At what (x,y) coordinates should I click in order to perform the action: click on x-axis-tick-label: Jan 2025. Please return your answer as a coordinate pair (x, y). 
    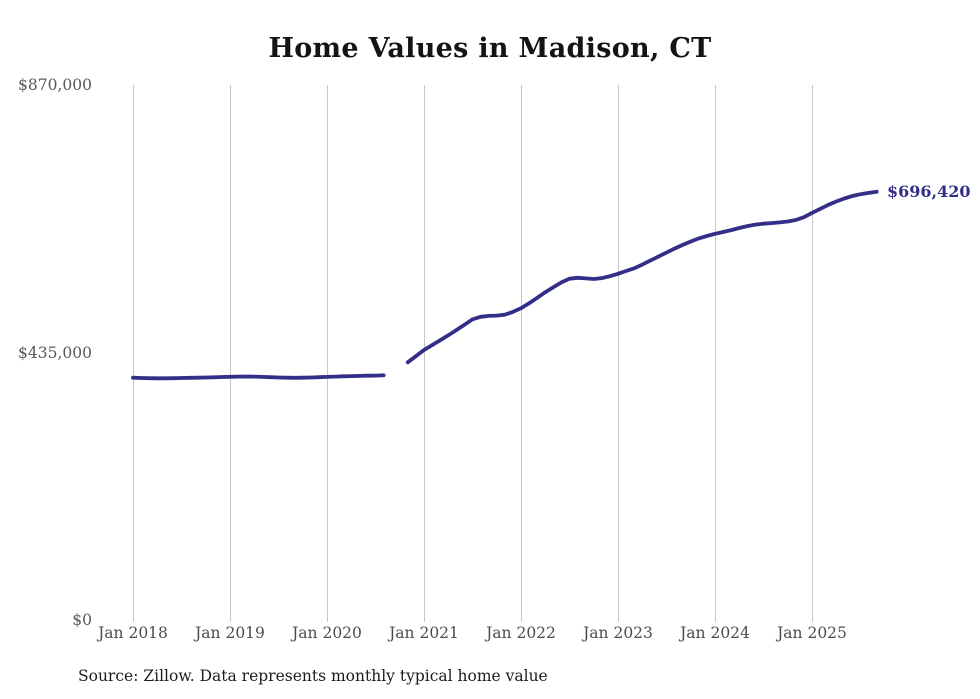
    Looking at the image, I should click on (812, 633).